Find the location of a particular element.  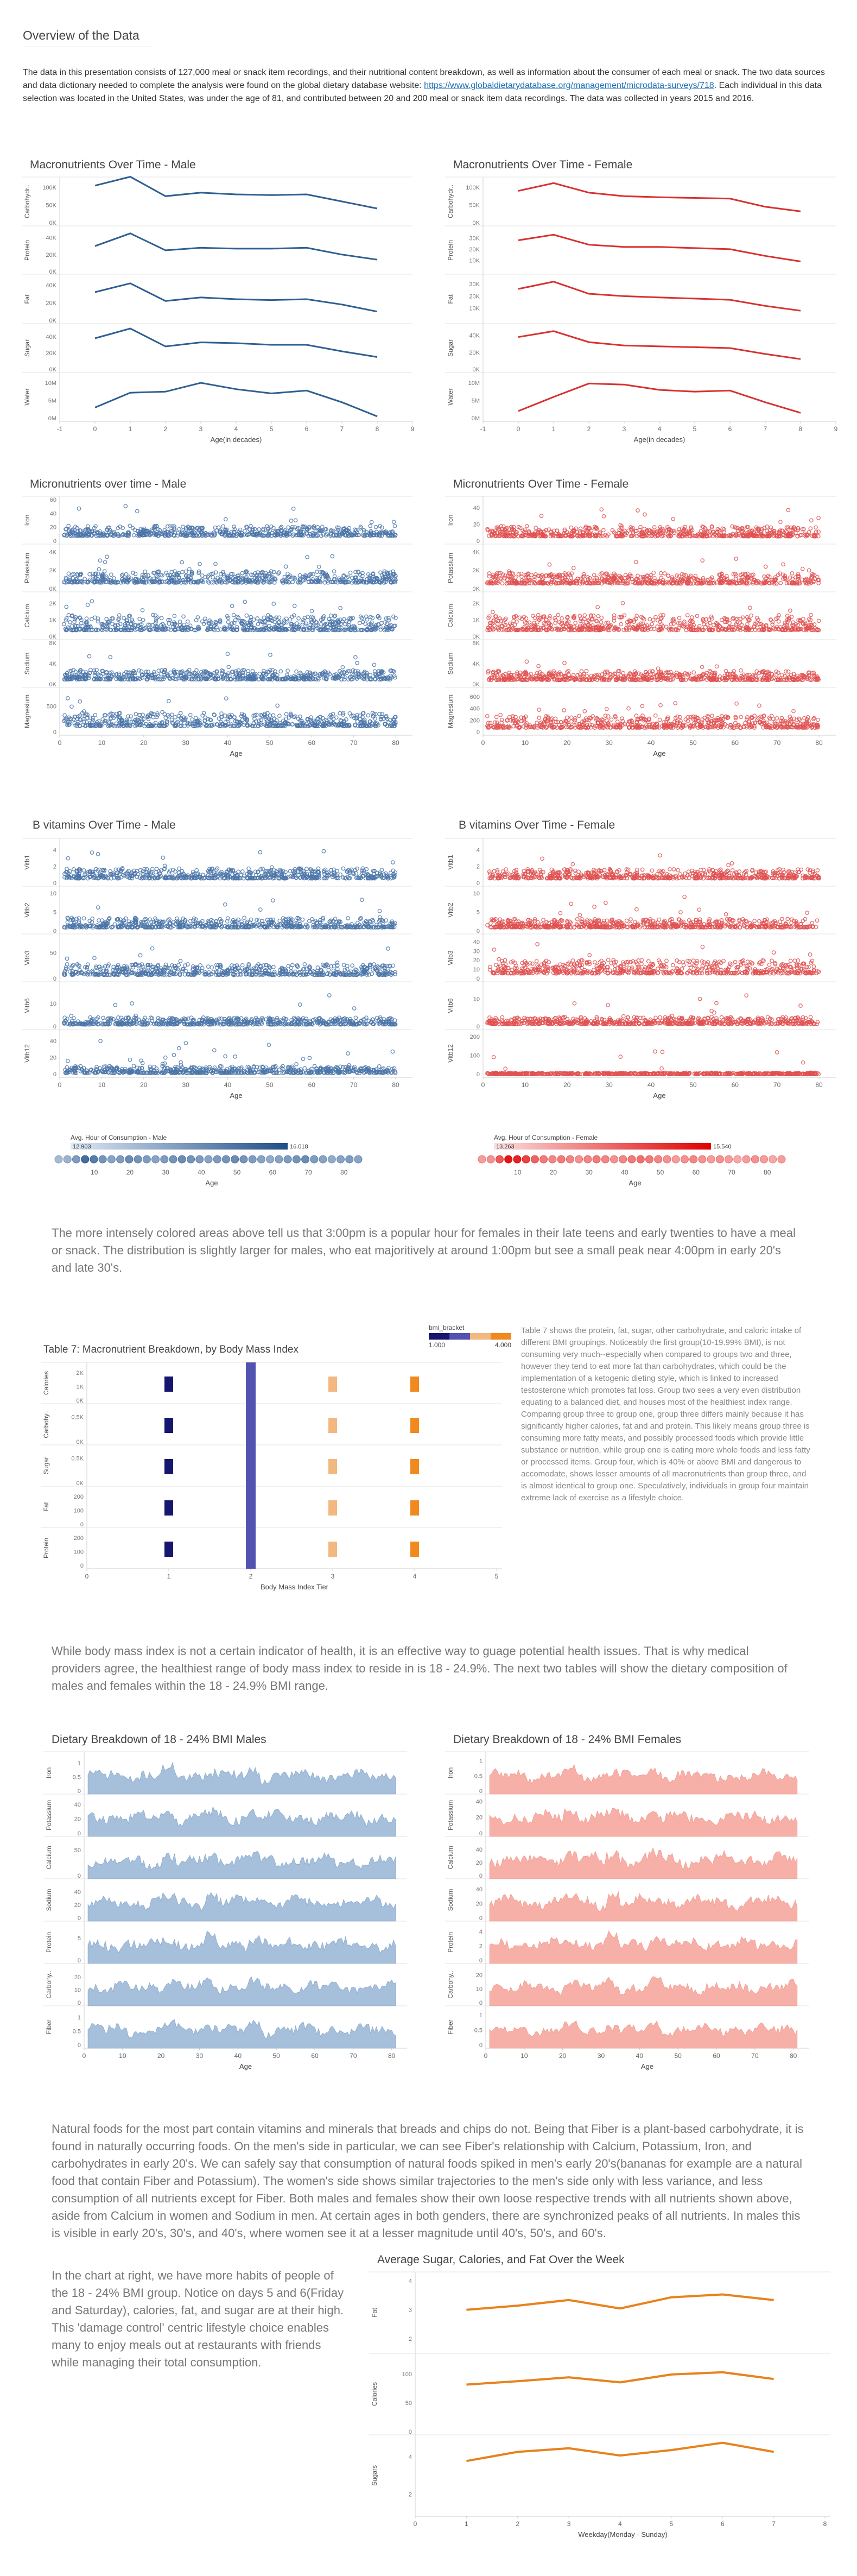

y-tick-label: 10M is located at coordinates (50, 384).